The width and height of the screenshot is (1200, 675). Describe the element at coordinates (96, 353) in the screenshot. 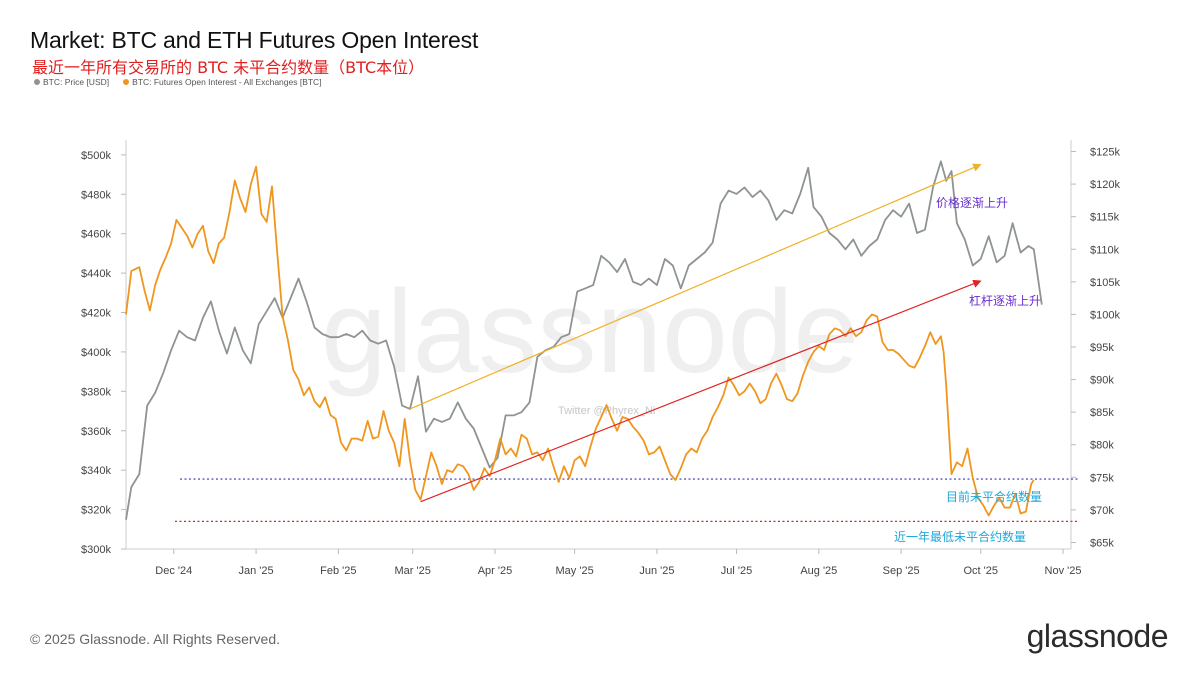

I see `left-tick-label: $400k` at that location.